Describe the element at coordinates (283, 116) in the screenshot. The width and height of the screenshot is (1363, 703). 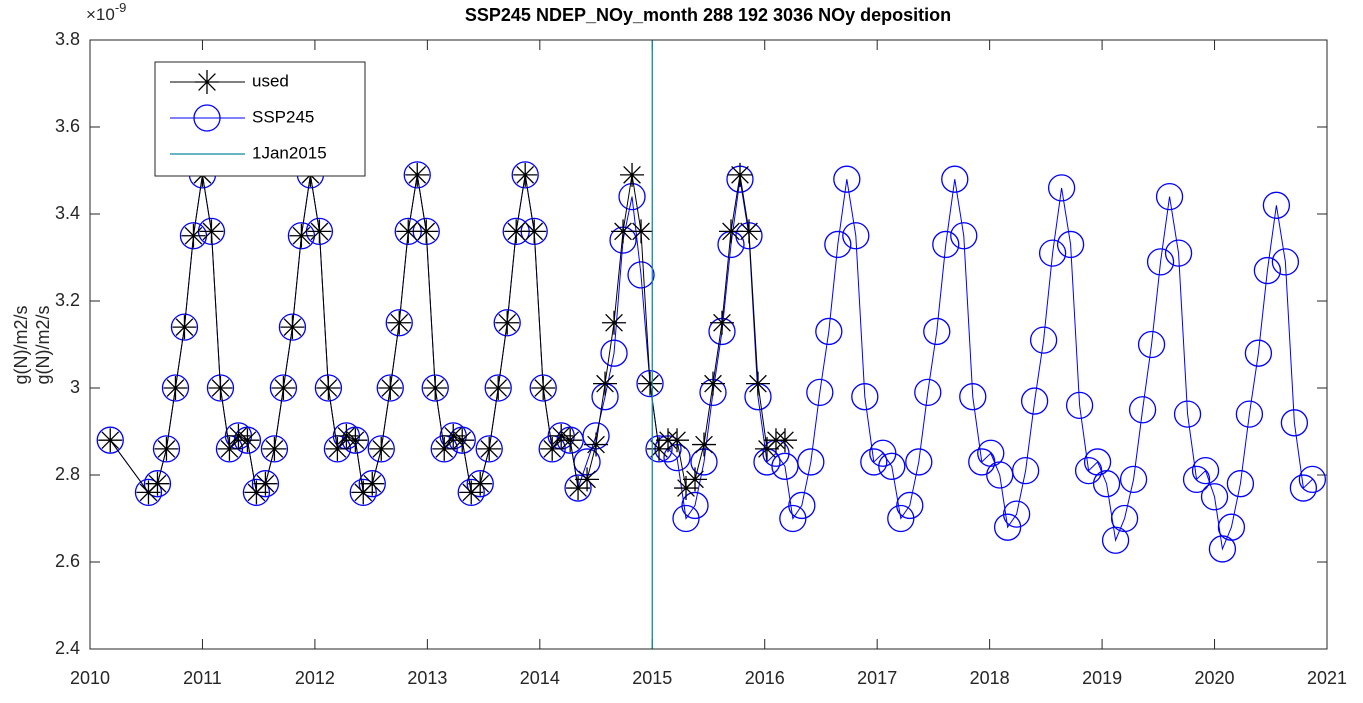
I see `legend-label: SSP245` at that location.